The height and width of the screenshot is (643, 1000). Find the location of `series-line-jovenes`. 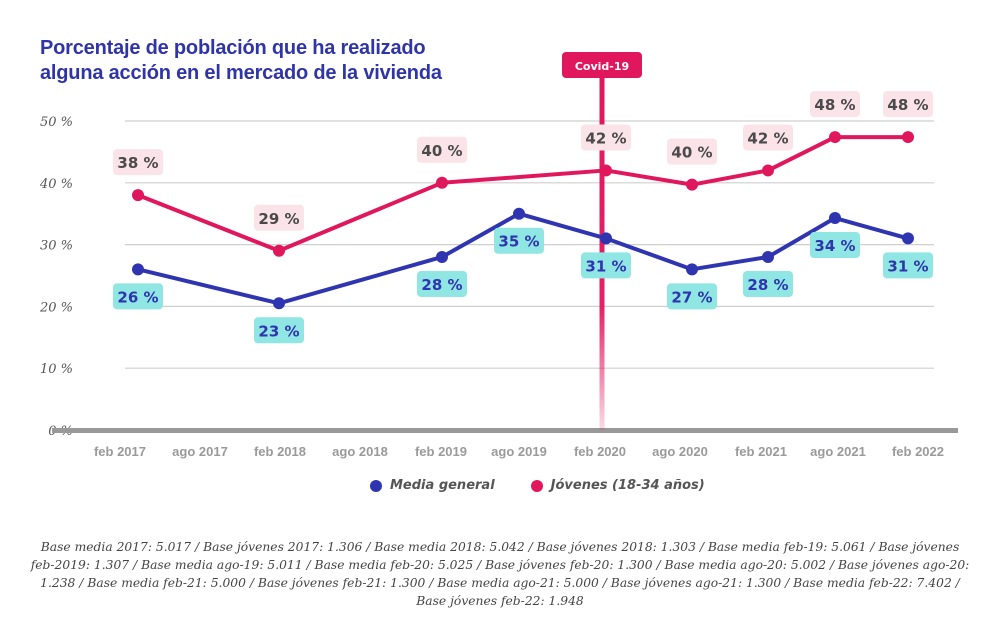

series-line-jovenes is located at coordinates (523, 194).